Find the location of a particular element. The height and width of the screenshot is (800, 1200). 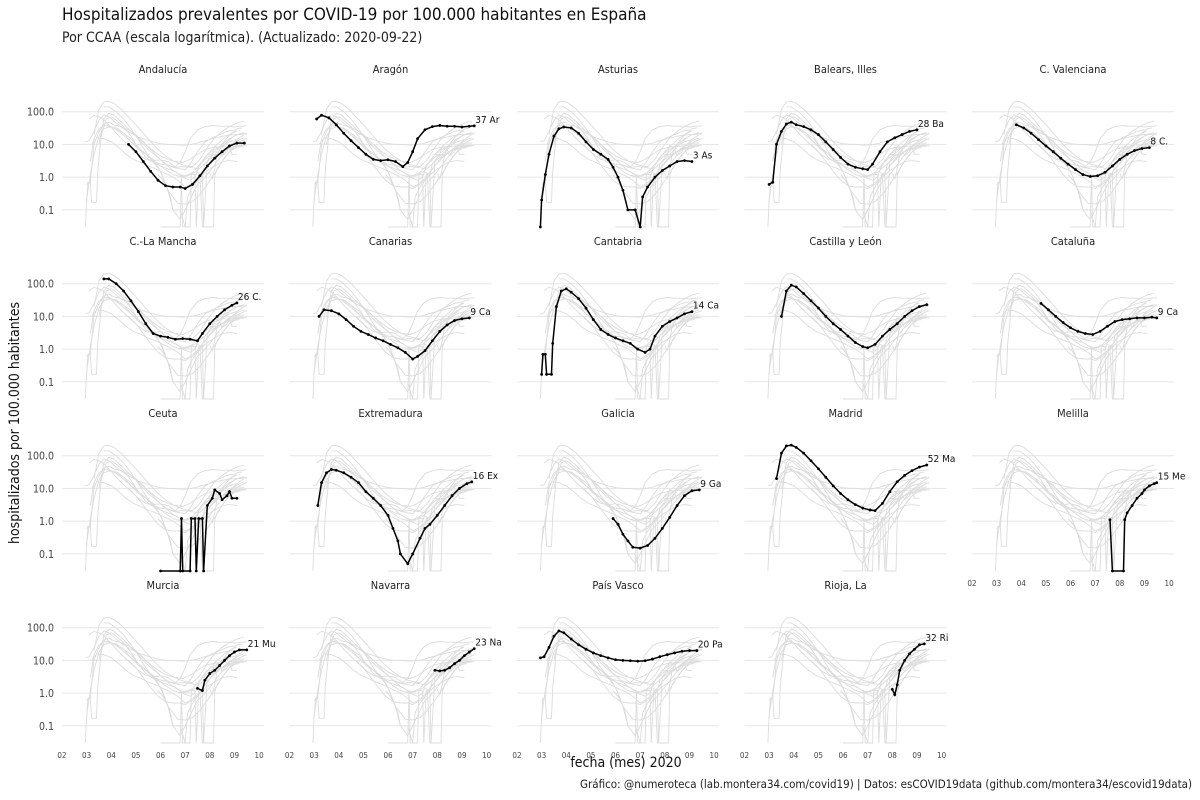

y-tick-label: 1.0 is located at coordinates (46, 522).